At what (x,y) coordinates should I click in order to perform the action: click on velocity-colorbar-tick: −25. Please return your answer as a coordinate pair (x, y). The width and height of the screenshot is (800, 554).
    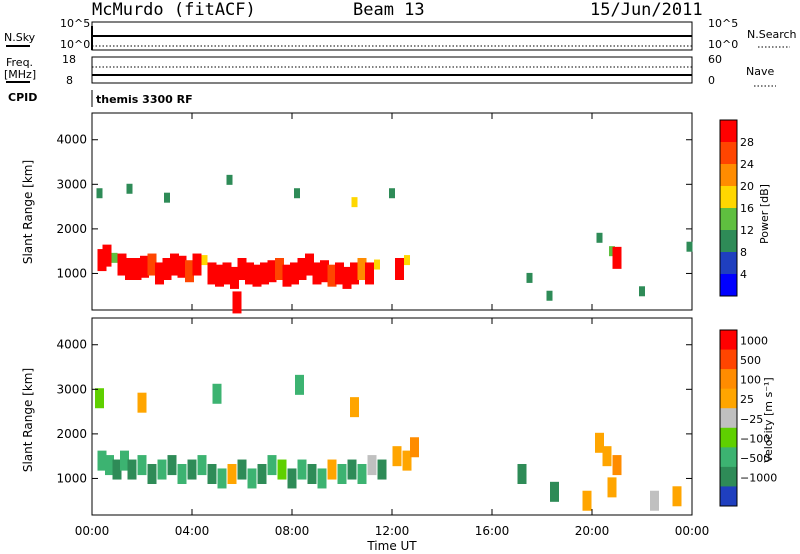
    Looking at the image, I should click on (751, 419).